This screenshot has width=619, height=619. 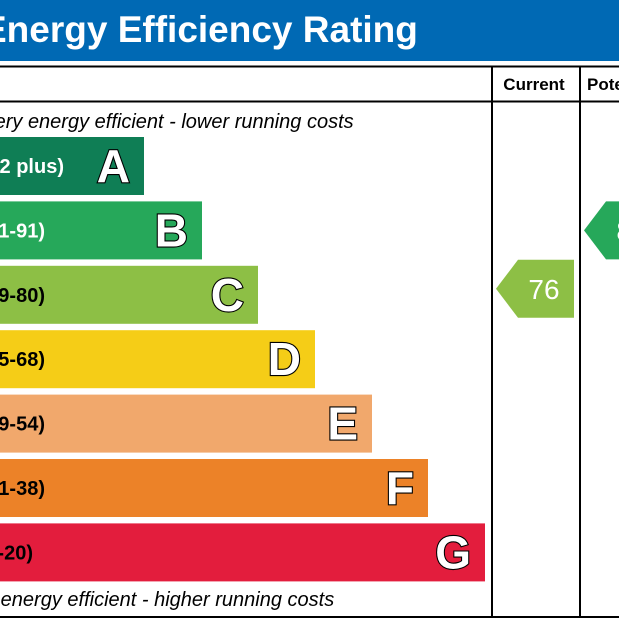 I want to click on current-arrow-shape, so click(x=535, y=288).